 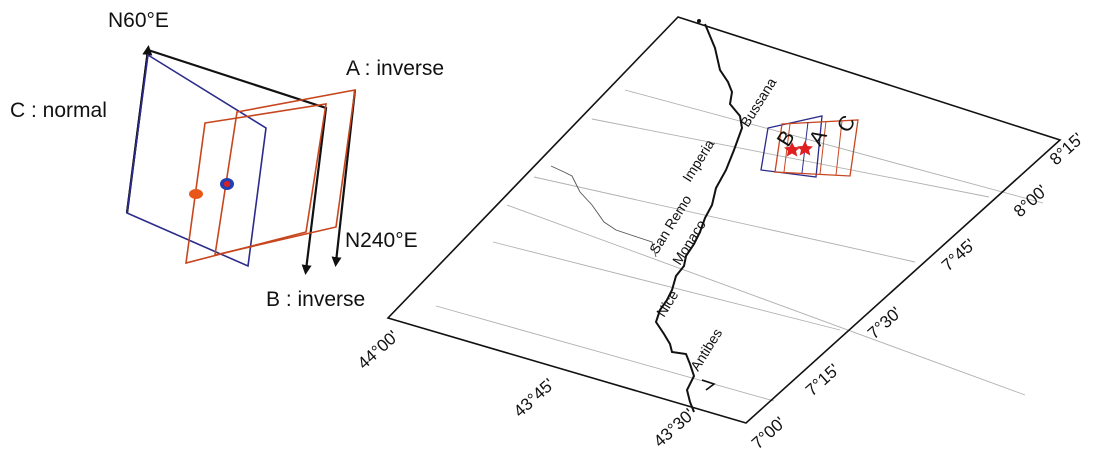 I want to click on antibes-cape, so click(x=708, y=385).